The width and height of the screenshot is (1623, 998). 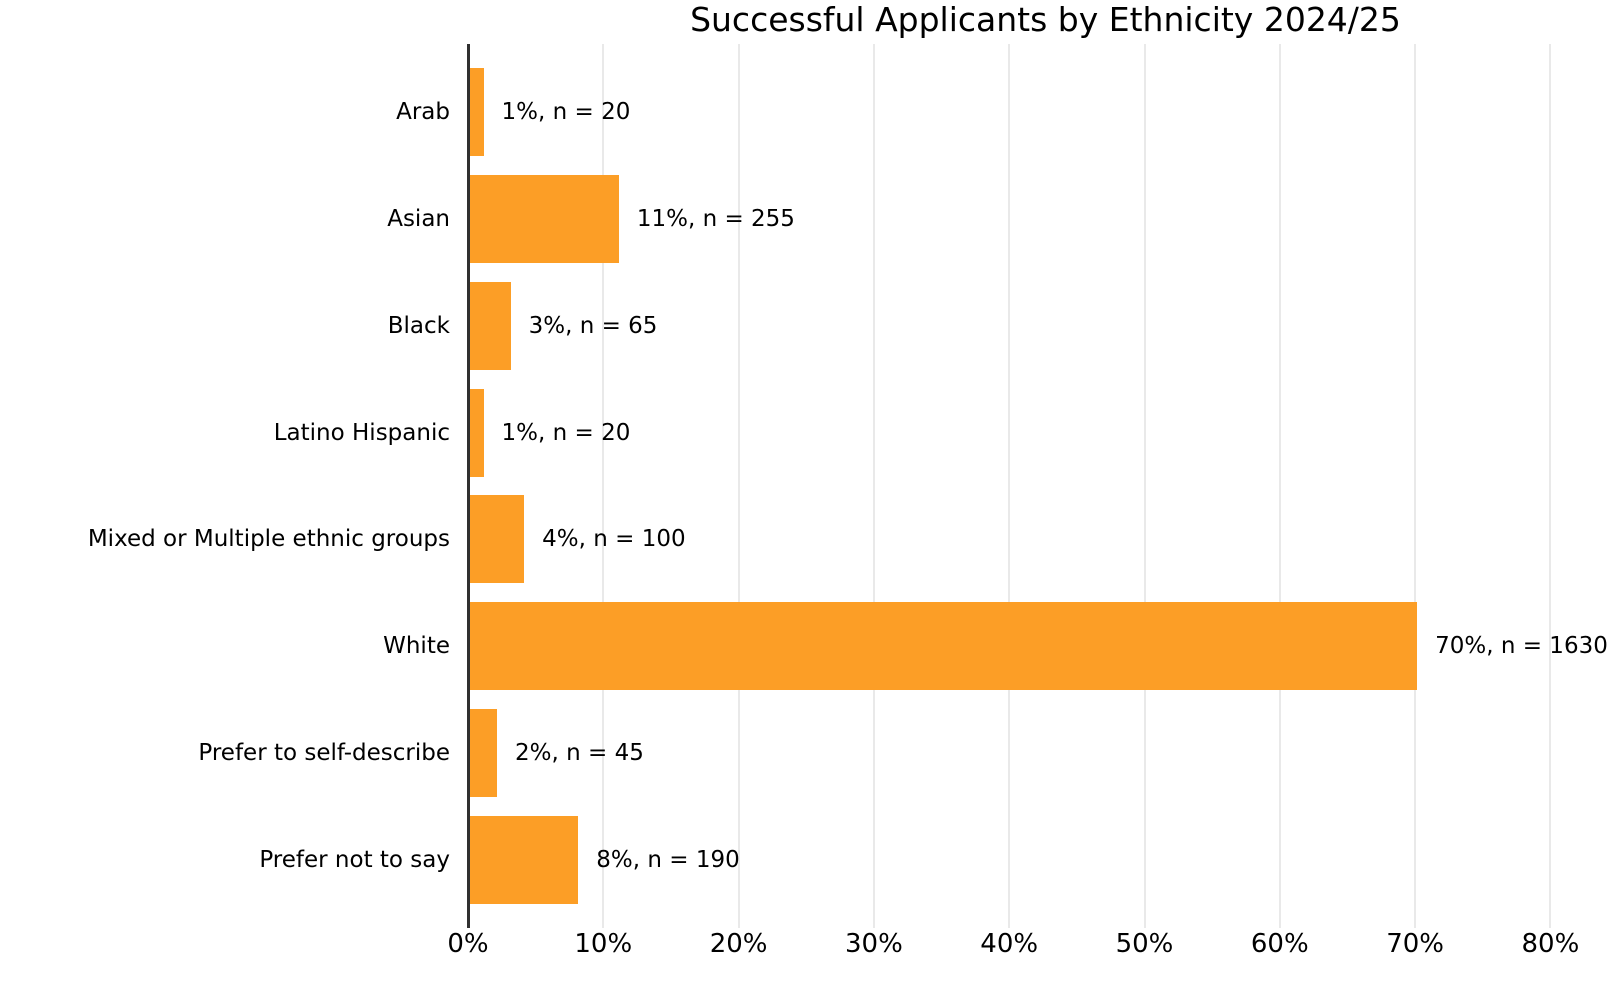 What do you see at coordinates (715, 219) in the screenshot?
I see `bar-value-label-asian: 11%, n = 255` at bounding box center [715, 219].